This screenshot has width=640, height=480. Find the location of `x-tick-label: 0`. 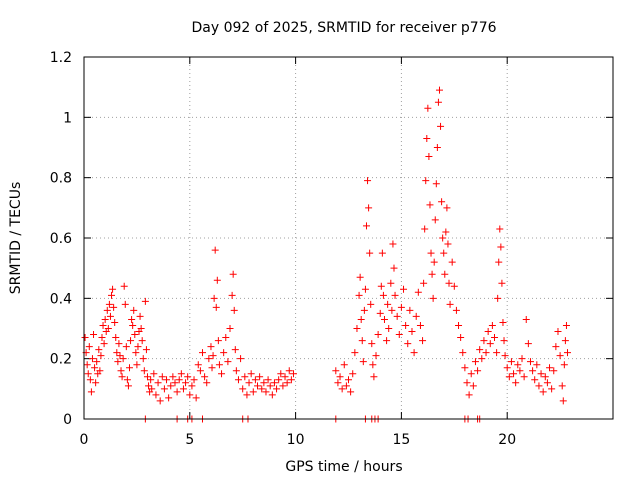

x-tick-label: 0 is located at coordinates (84, 440).